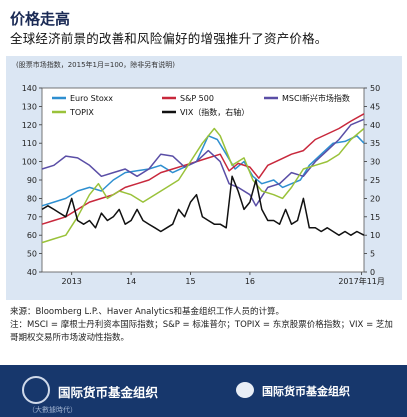  Describe the element at coordinates (29, 106) in the screenshot. I see `y-left-tick-label: 130` at that location.